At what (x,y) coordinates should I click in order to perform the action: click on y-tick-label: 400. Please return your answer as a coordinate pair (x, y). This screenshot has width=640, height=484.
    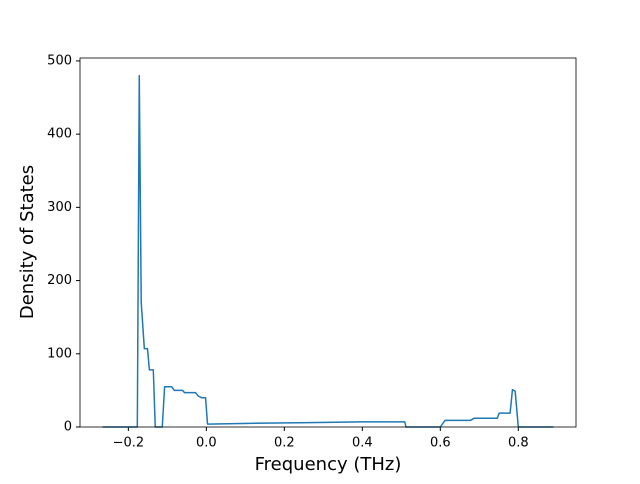
    Looking at the image, I should click on (59, 134).